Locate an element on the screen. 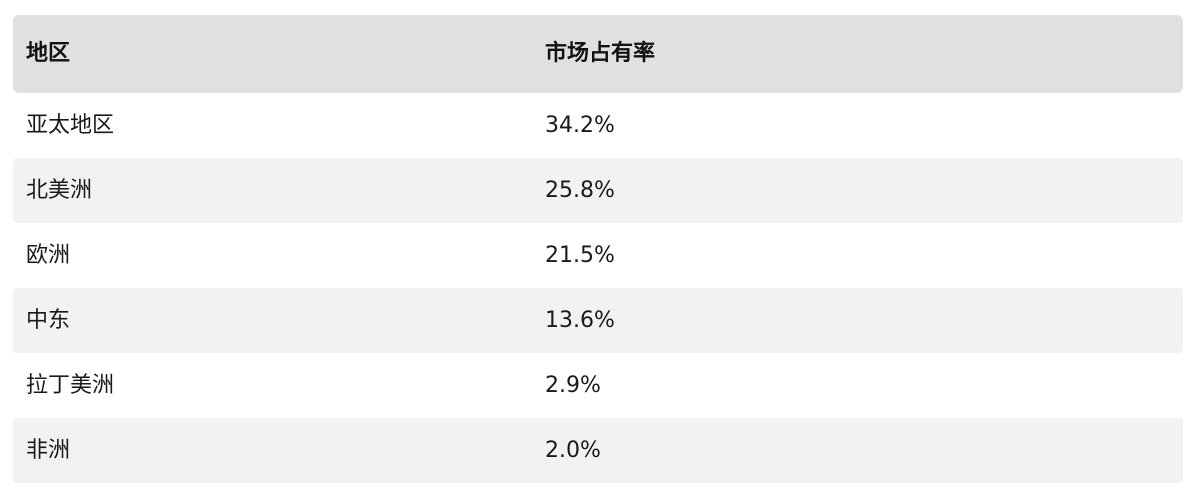  market-share-cell: 13.6% is located at coordinates (580, 320).